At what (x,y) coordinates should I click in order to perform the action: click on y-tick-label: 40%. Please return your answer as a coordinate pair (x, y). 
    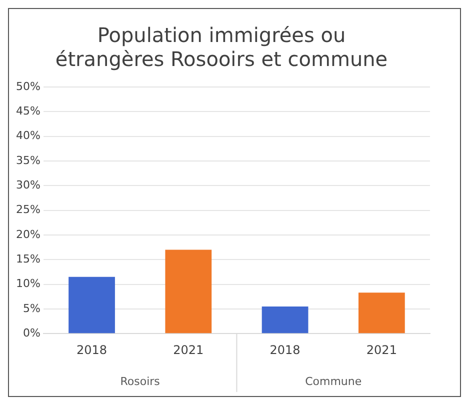
    Looking at the image, I should click on (28, 135).